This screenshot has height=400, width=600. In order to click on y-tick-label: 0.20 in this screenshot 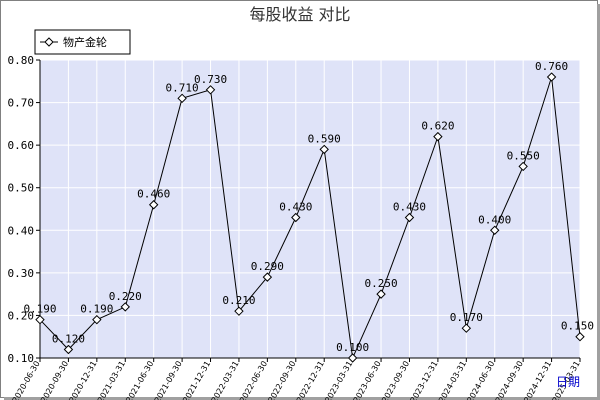, I will do `click(21, 315)`.